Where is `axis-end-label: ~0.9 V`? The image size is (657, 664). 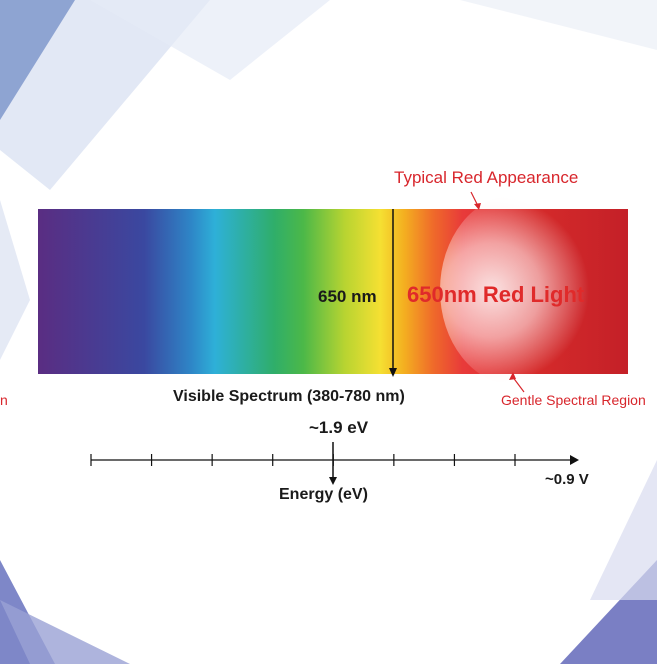 axis-end-label: ~0.9 V is located at coordinates (567, 479).